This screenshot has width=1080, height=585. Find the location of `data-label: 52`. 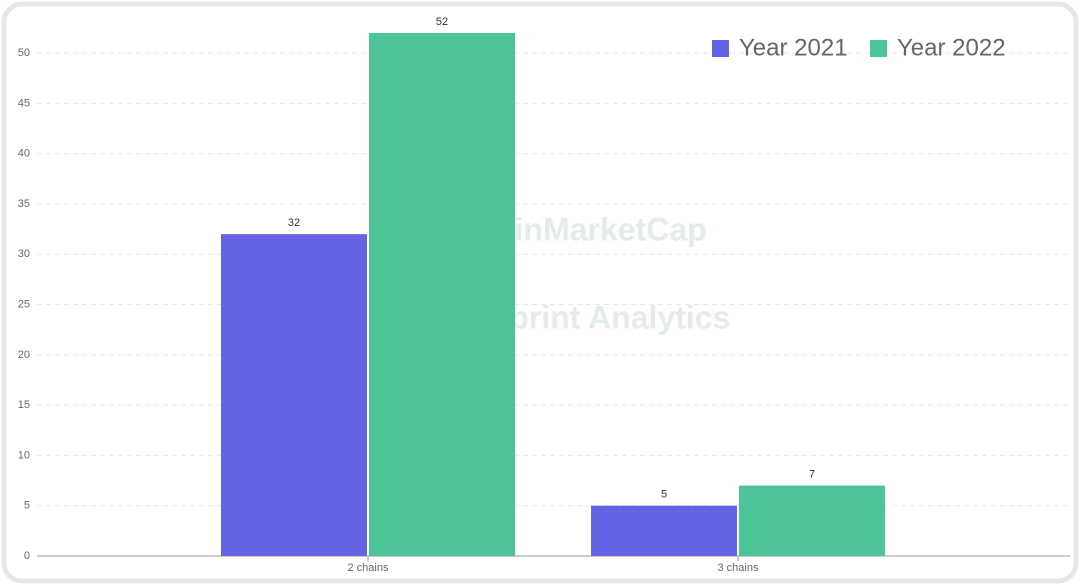

data-label: 52 is located at coordinates (442, 22).